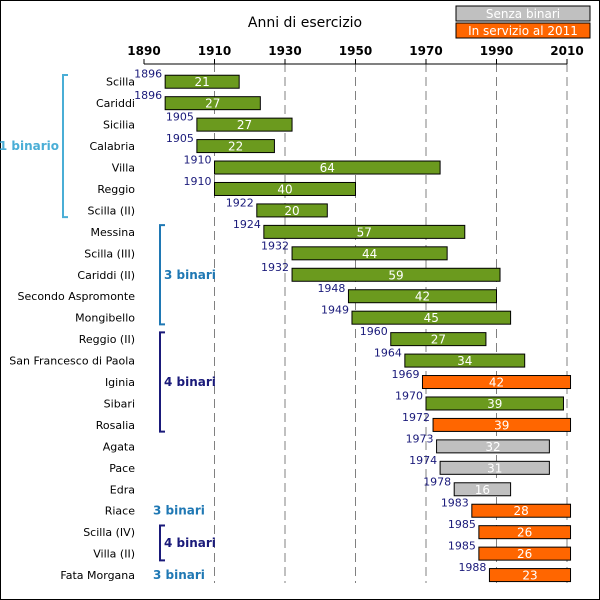 This screenshot has height=600, width=600. Describe the element at coordinates (190, 543) in the screenshot. I see `group-label-4: 4 binari` at that location.